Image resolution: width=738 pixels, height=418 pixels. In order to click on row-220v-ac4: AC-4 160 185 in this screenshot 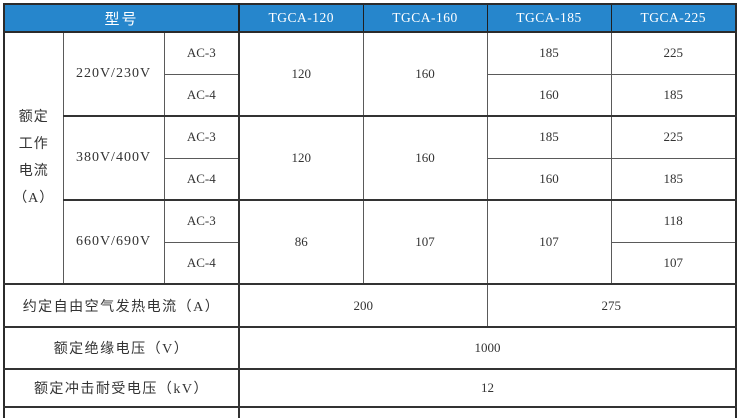, I will do `click(370, 95)`.